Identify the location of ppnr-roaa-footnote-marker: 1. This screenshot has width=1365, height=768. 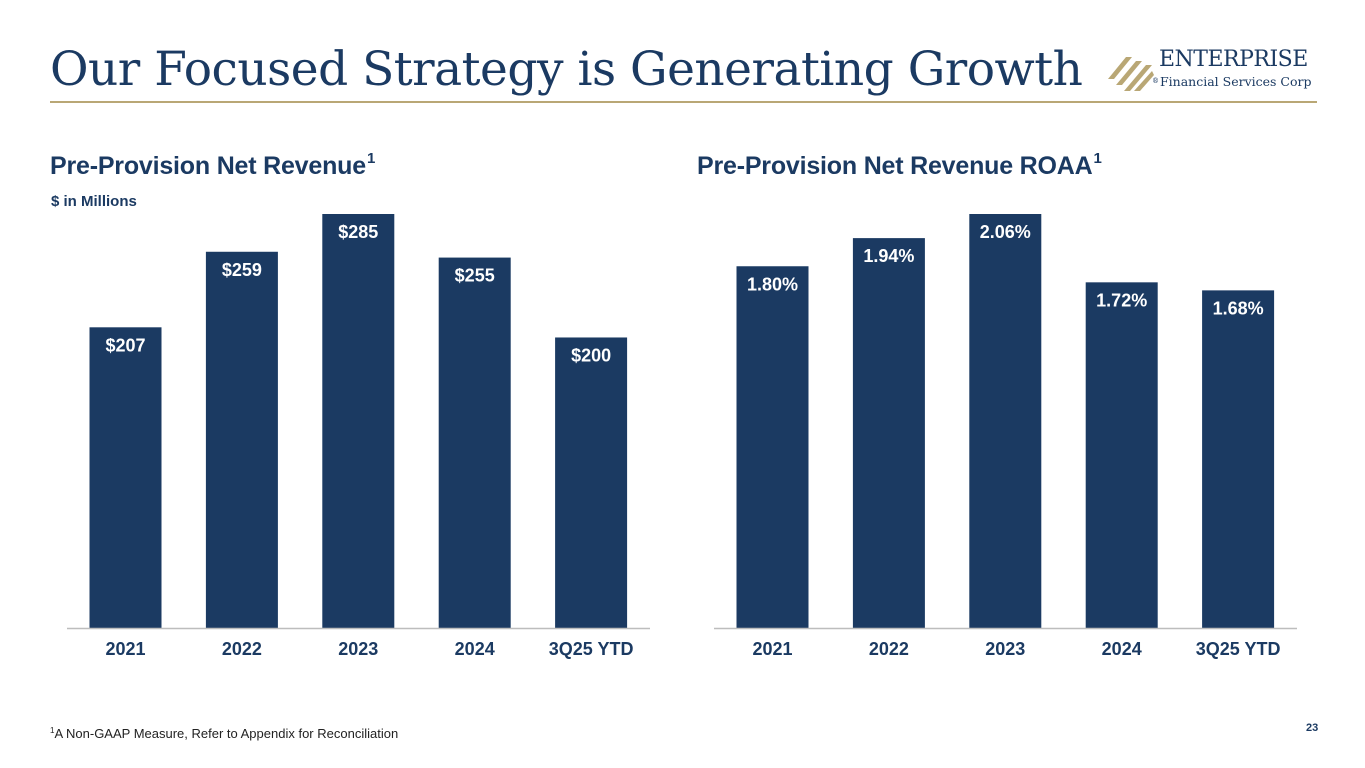
(1097, 158).